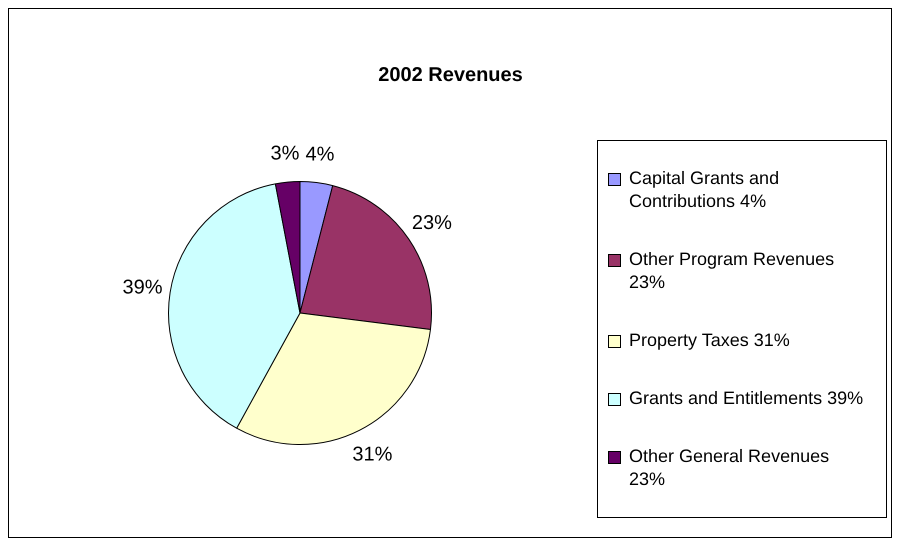 The image size is (901, 547). I want to click on data-label: 39%, so click(142, 287).